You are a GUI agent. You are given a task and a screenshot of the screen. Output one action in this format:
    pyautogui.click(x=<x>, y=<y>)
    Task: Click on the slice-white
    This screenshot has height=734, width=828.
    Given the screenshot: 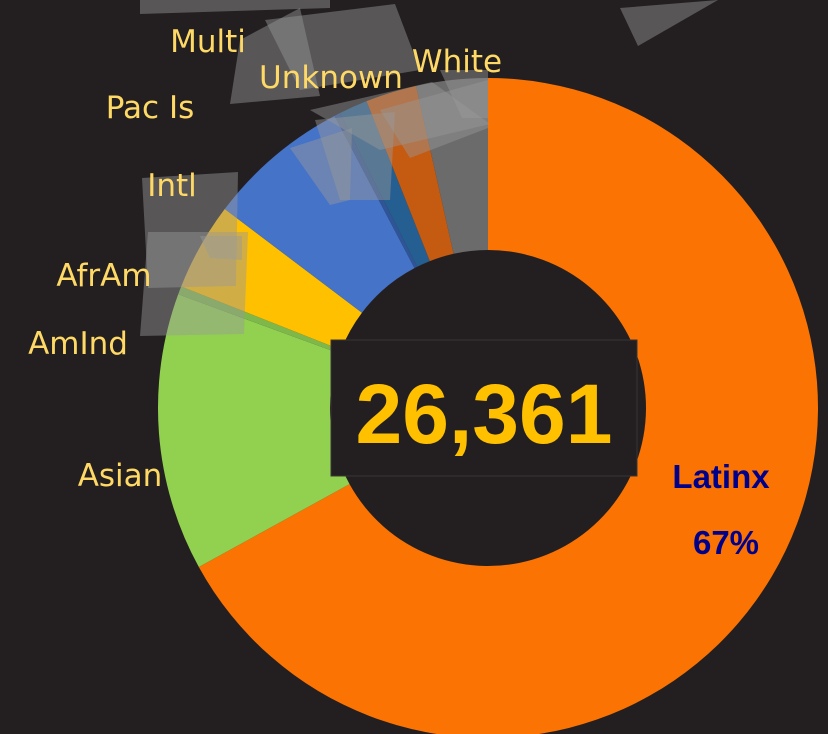 What is the action you would take?
    pyautogui.click(x=452, y=166)
    